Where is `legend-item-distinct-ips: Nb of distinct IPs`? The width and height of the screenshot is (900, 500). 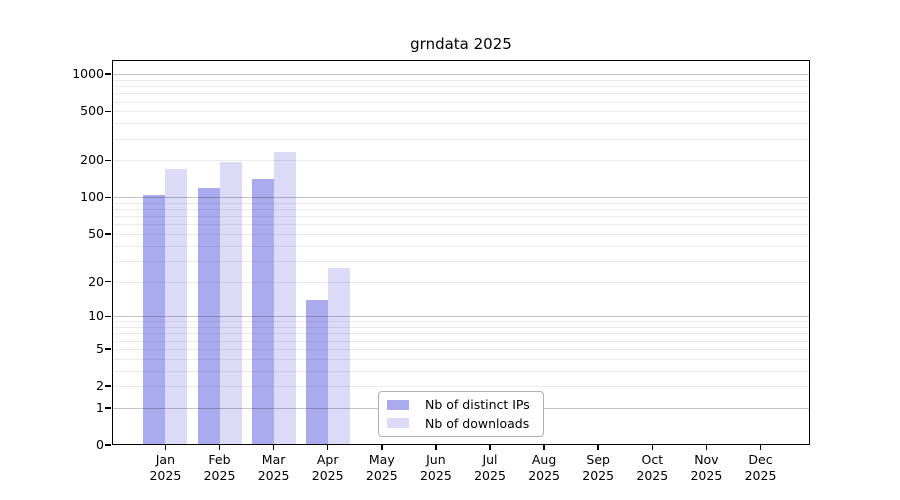
legend-item-distinct-ips: Nb of distinct IPs is located at coordinates (461, 404).